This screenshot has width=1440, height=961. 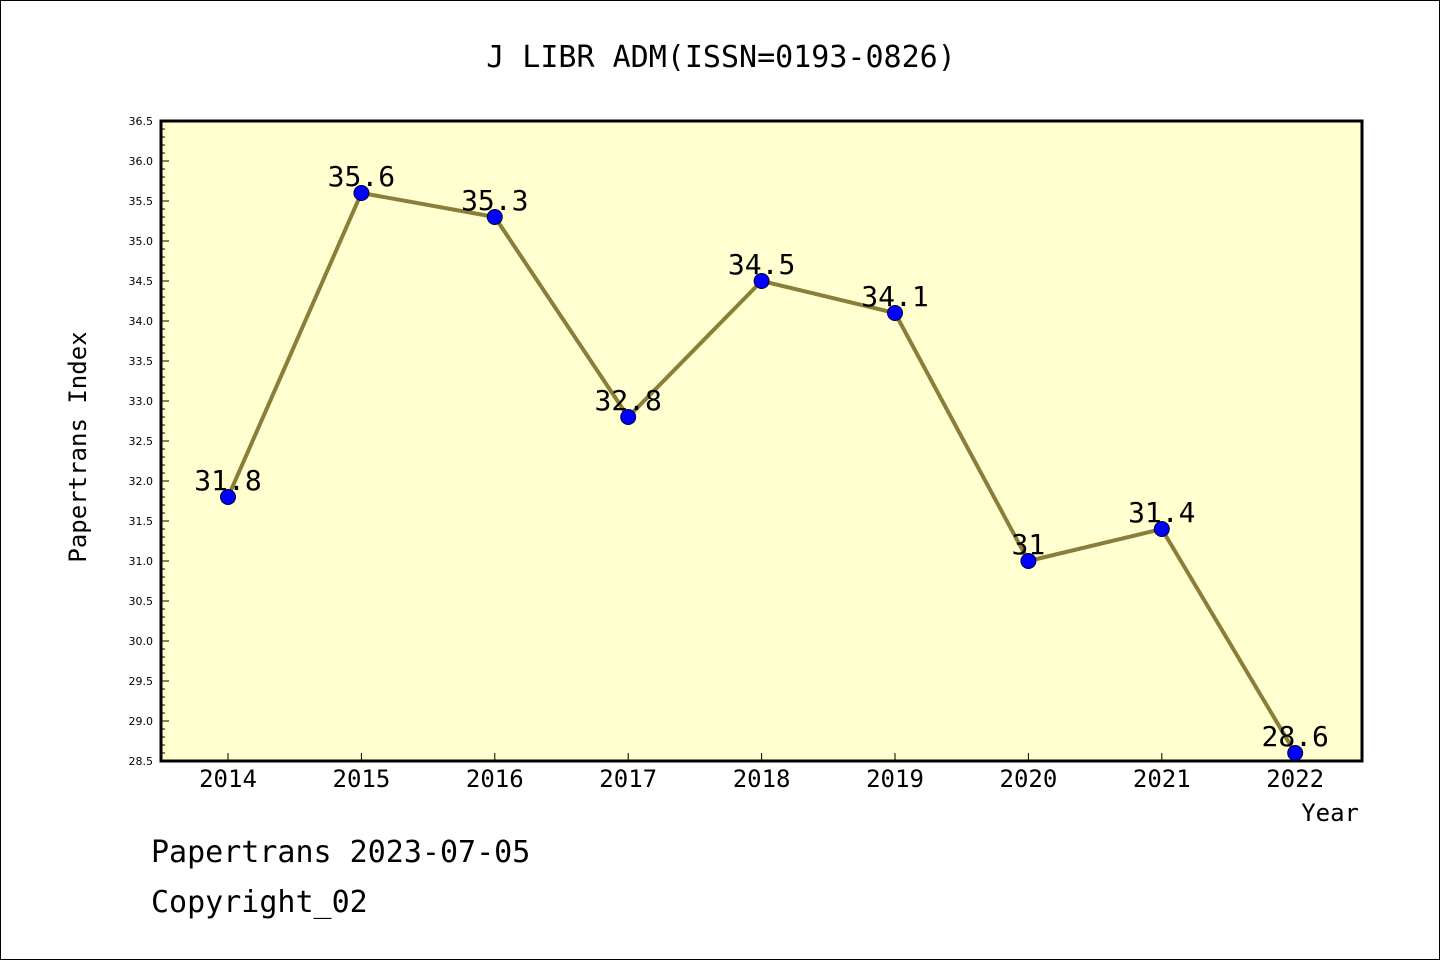 What do you see at coordinates (141, 441) in the screenshot?
I see `y-tick-label: 32.5` at bounding box center [141, 441].